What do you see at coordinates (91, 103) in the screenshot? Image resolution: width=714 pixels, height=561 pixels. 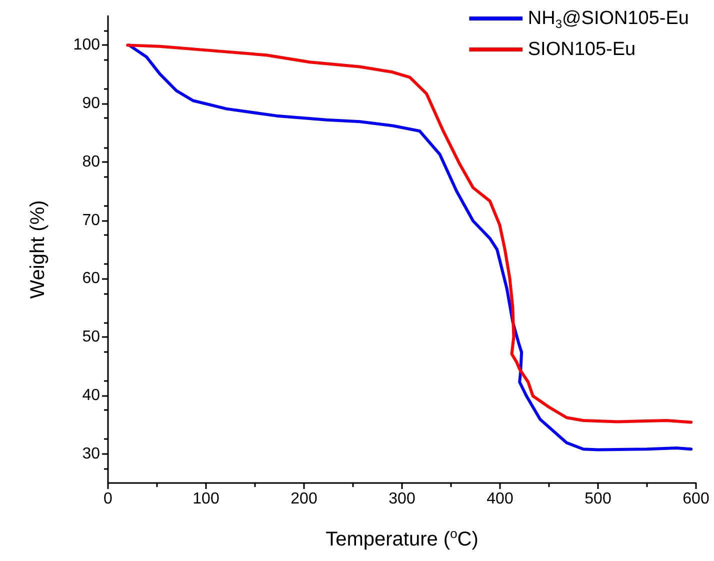 I see `y-tick-label: 90` at bounding box center [91, 103].